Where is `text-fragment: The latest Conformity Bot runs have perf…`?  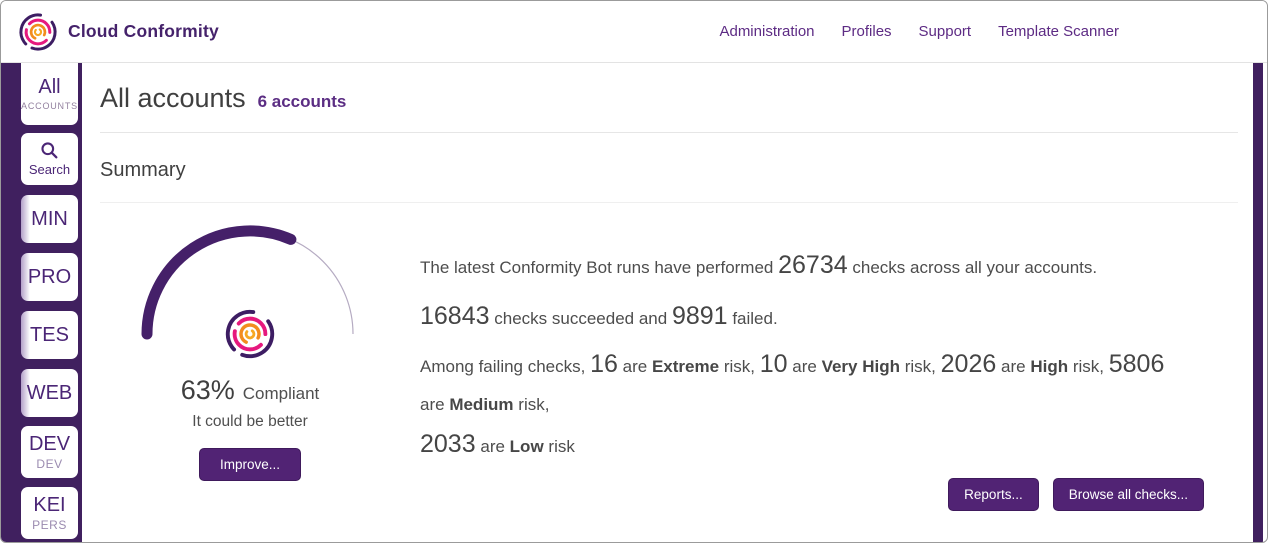
text-fragment: The latest Conformity Bot runs have perf… is located at coordinates (597, 267).